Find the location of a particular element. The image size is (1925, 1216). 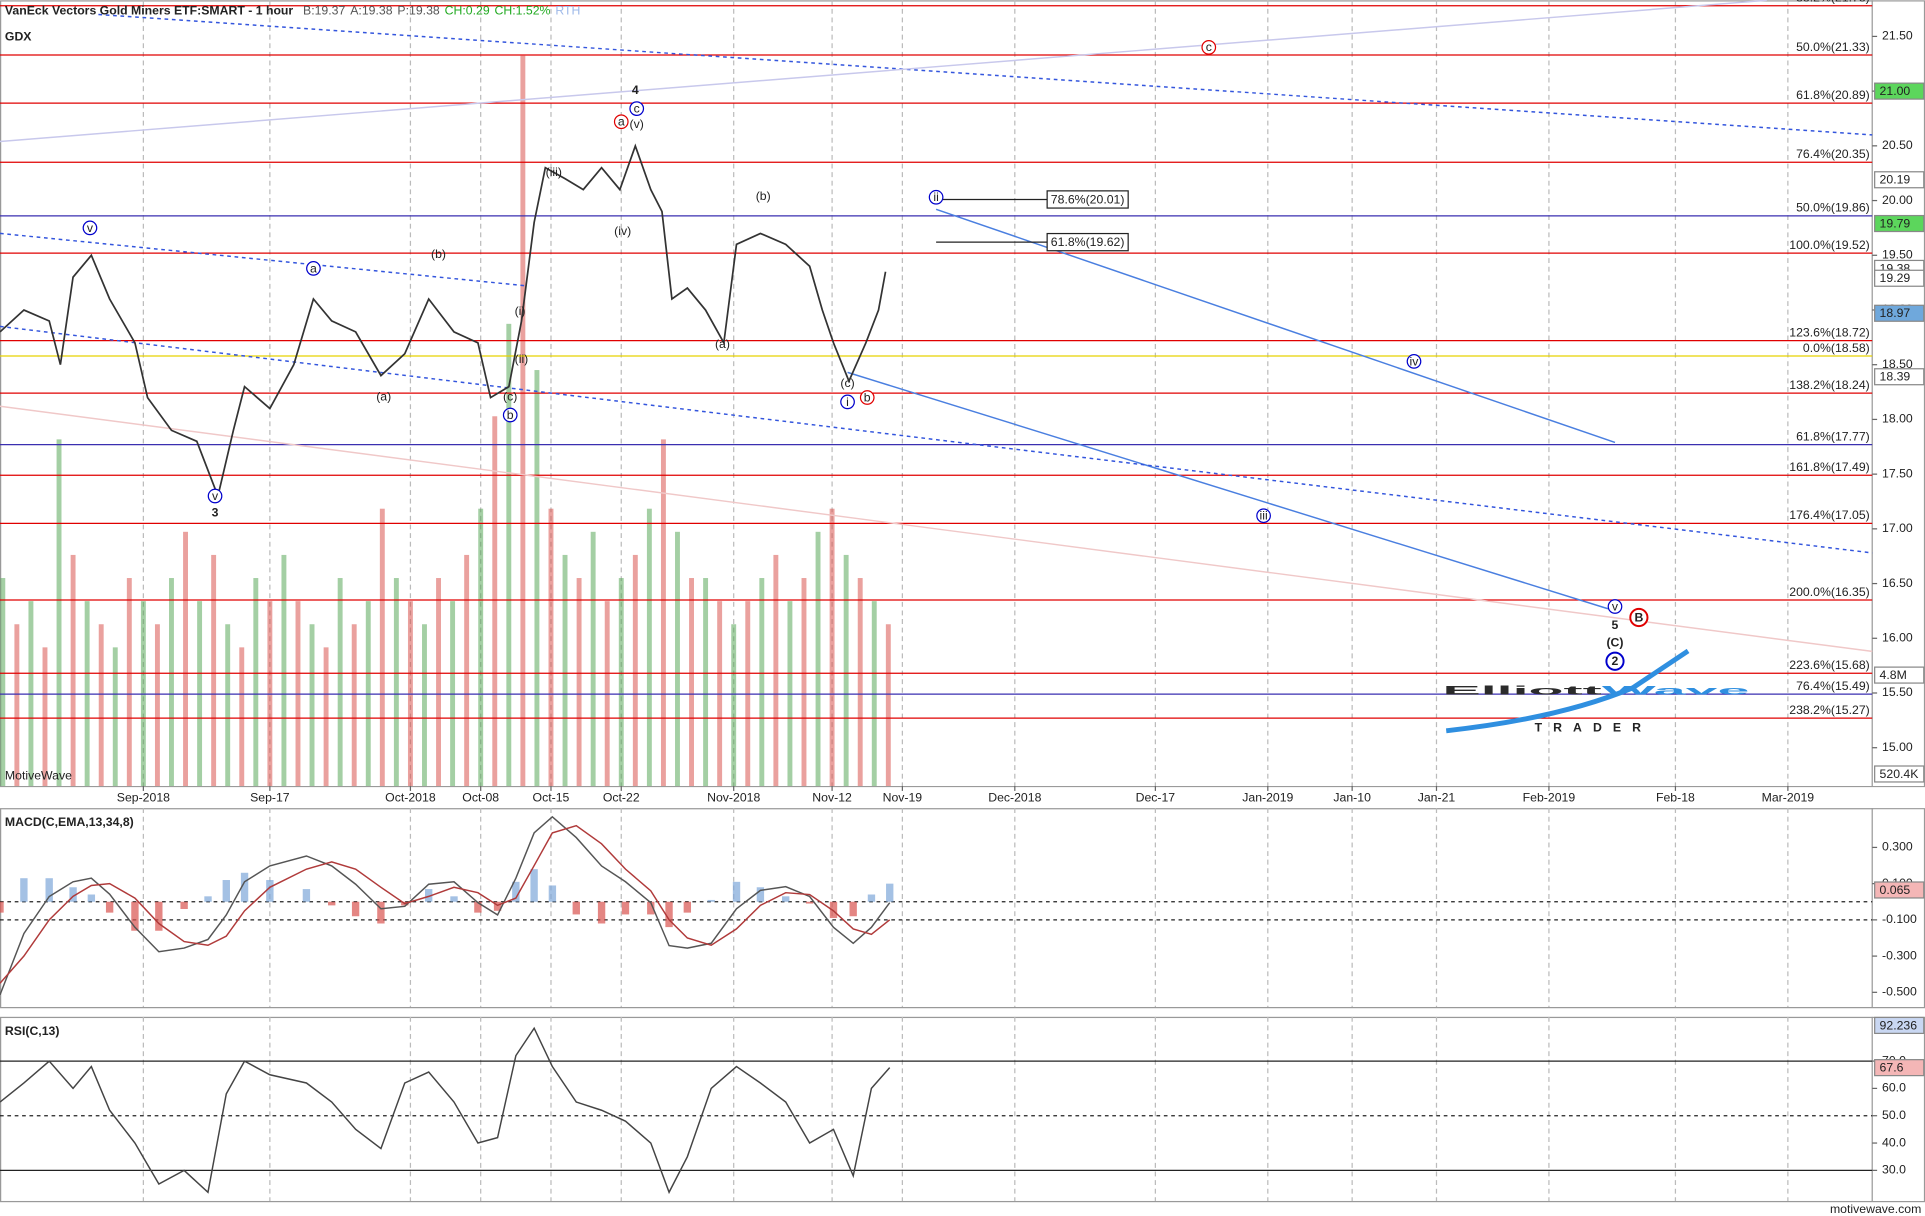

wave-label: (i) is located at coordinates (520, 311).